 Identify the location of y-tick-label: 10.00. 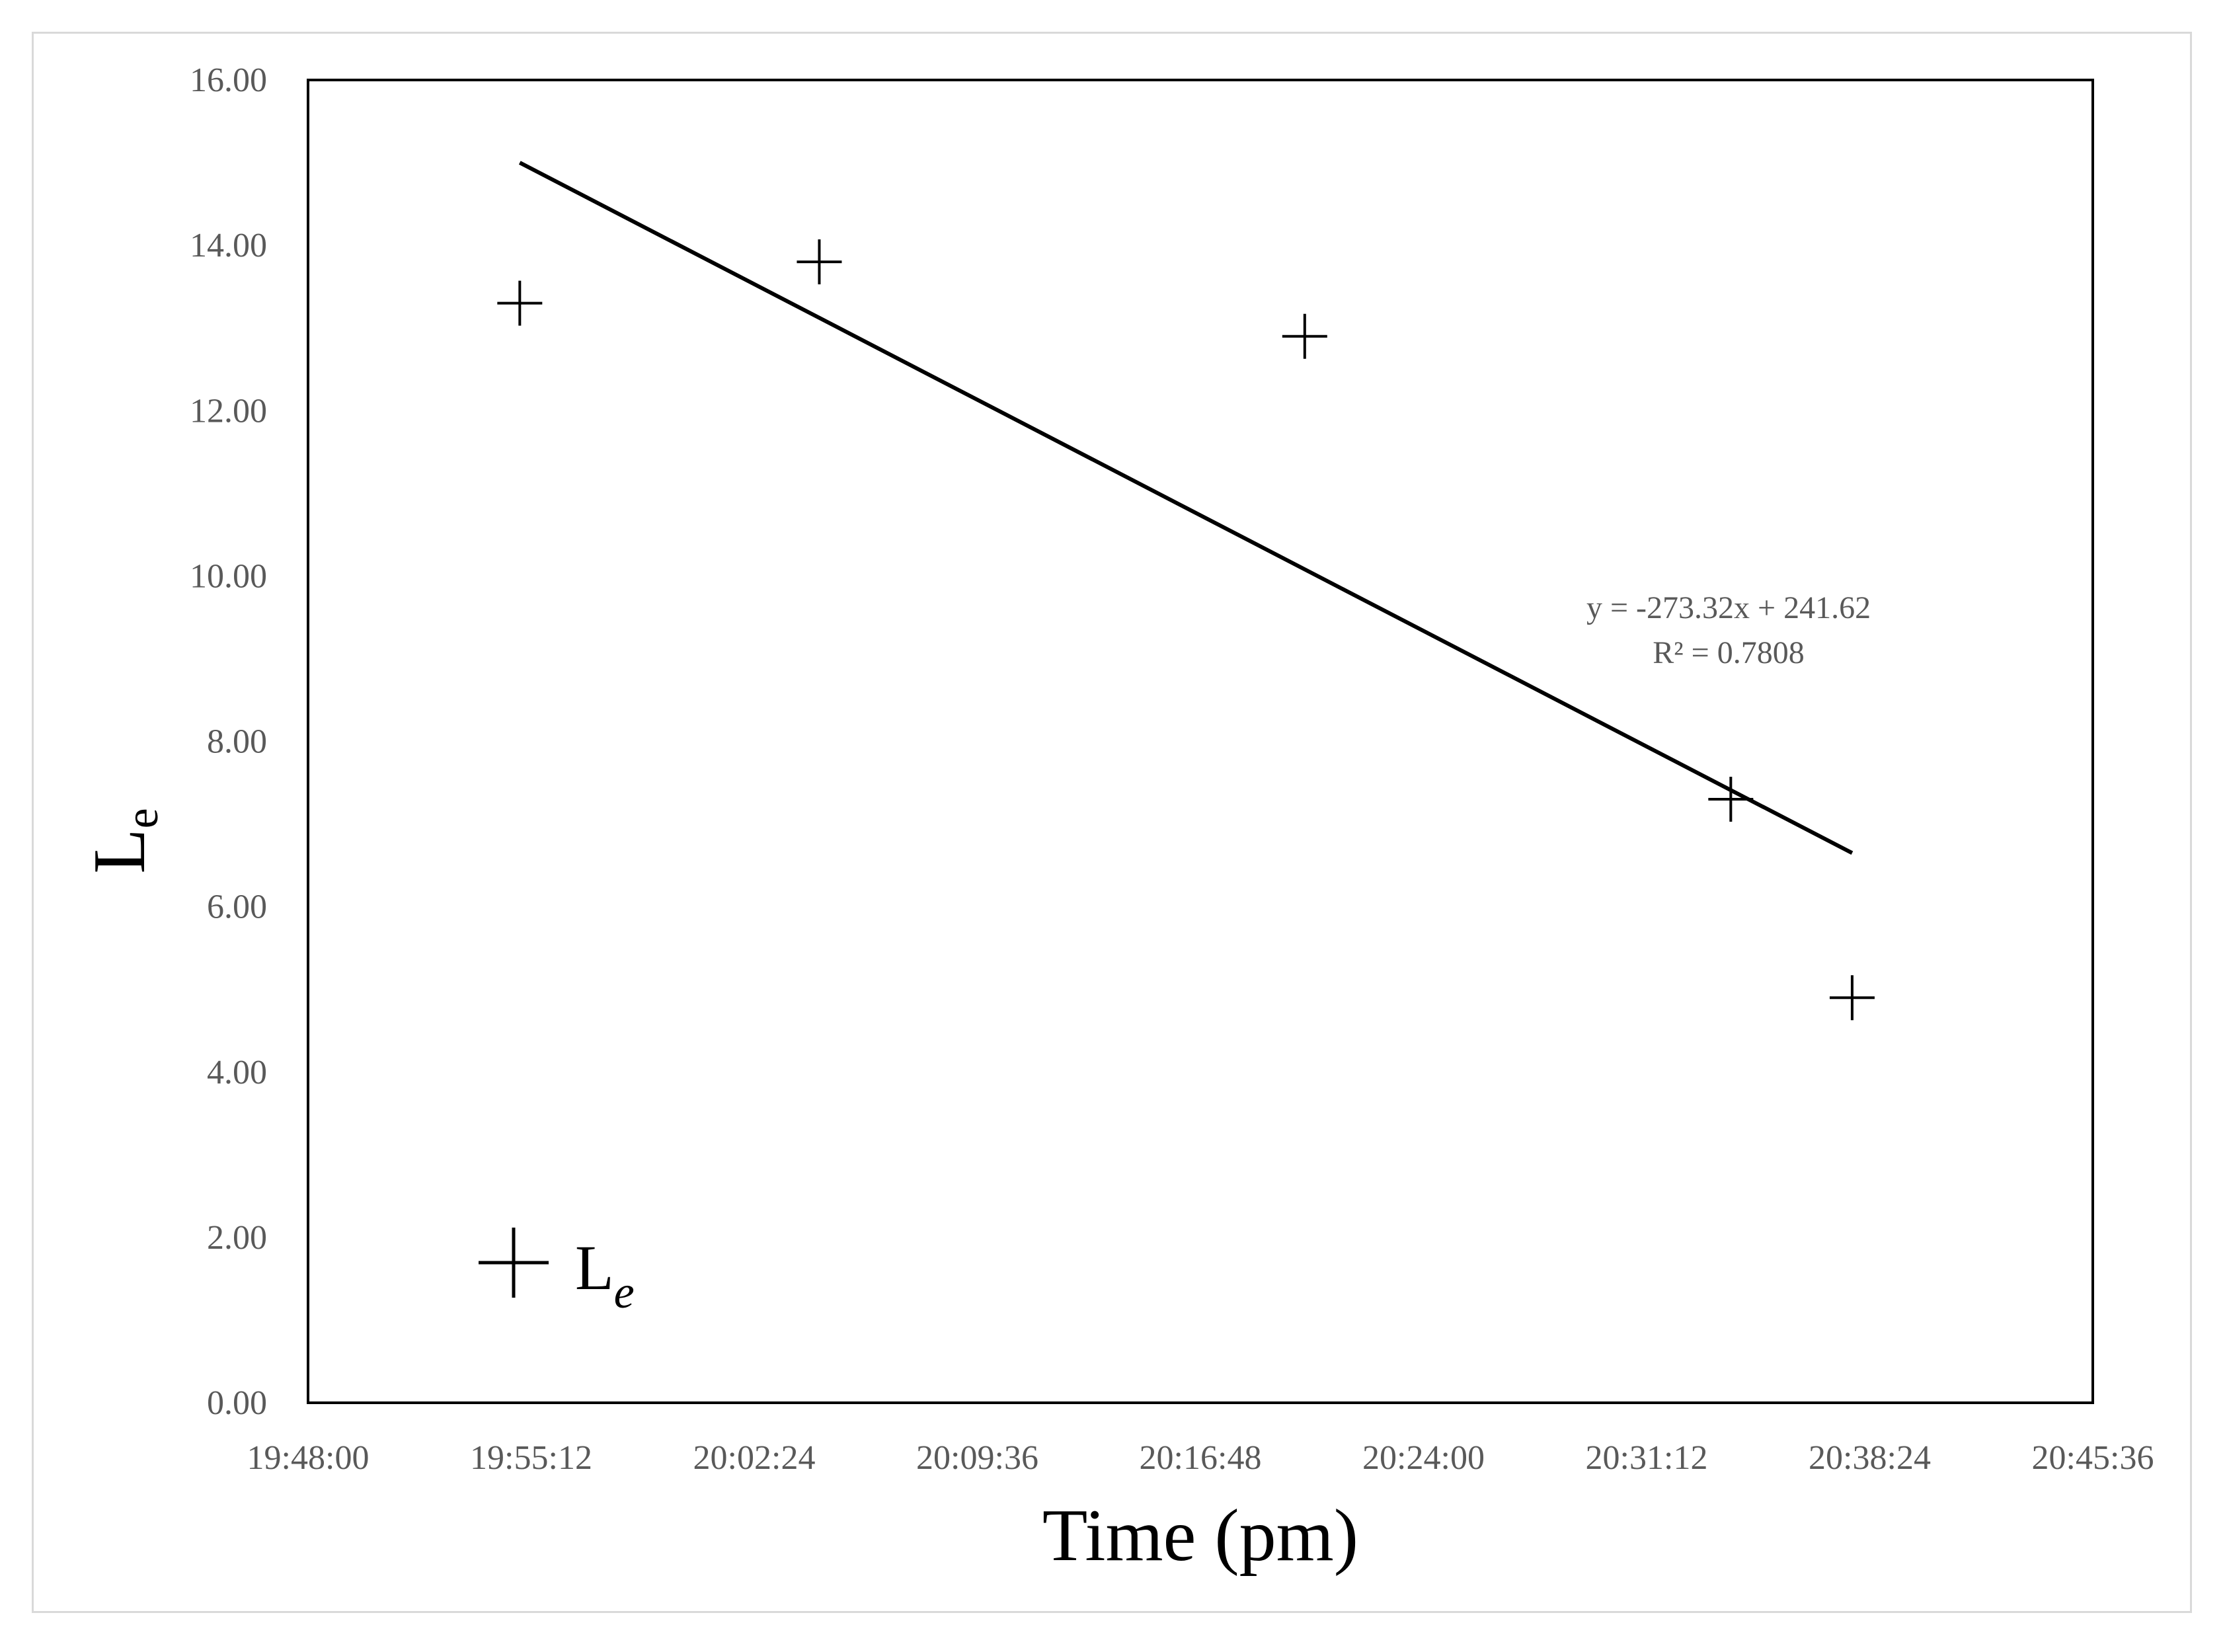
(228, 576).